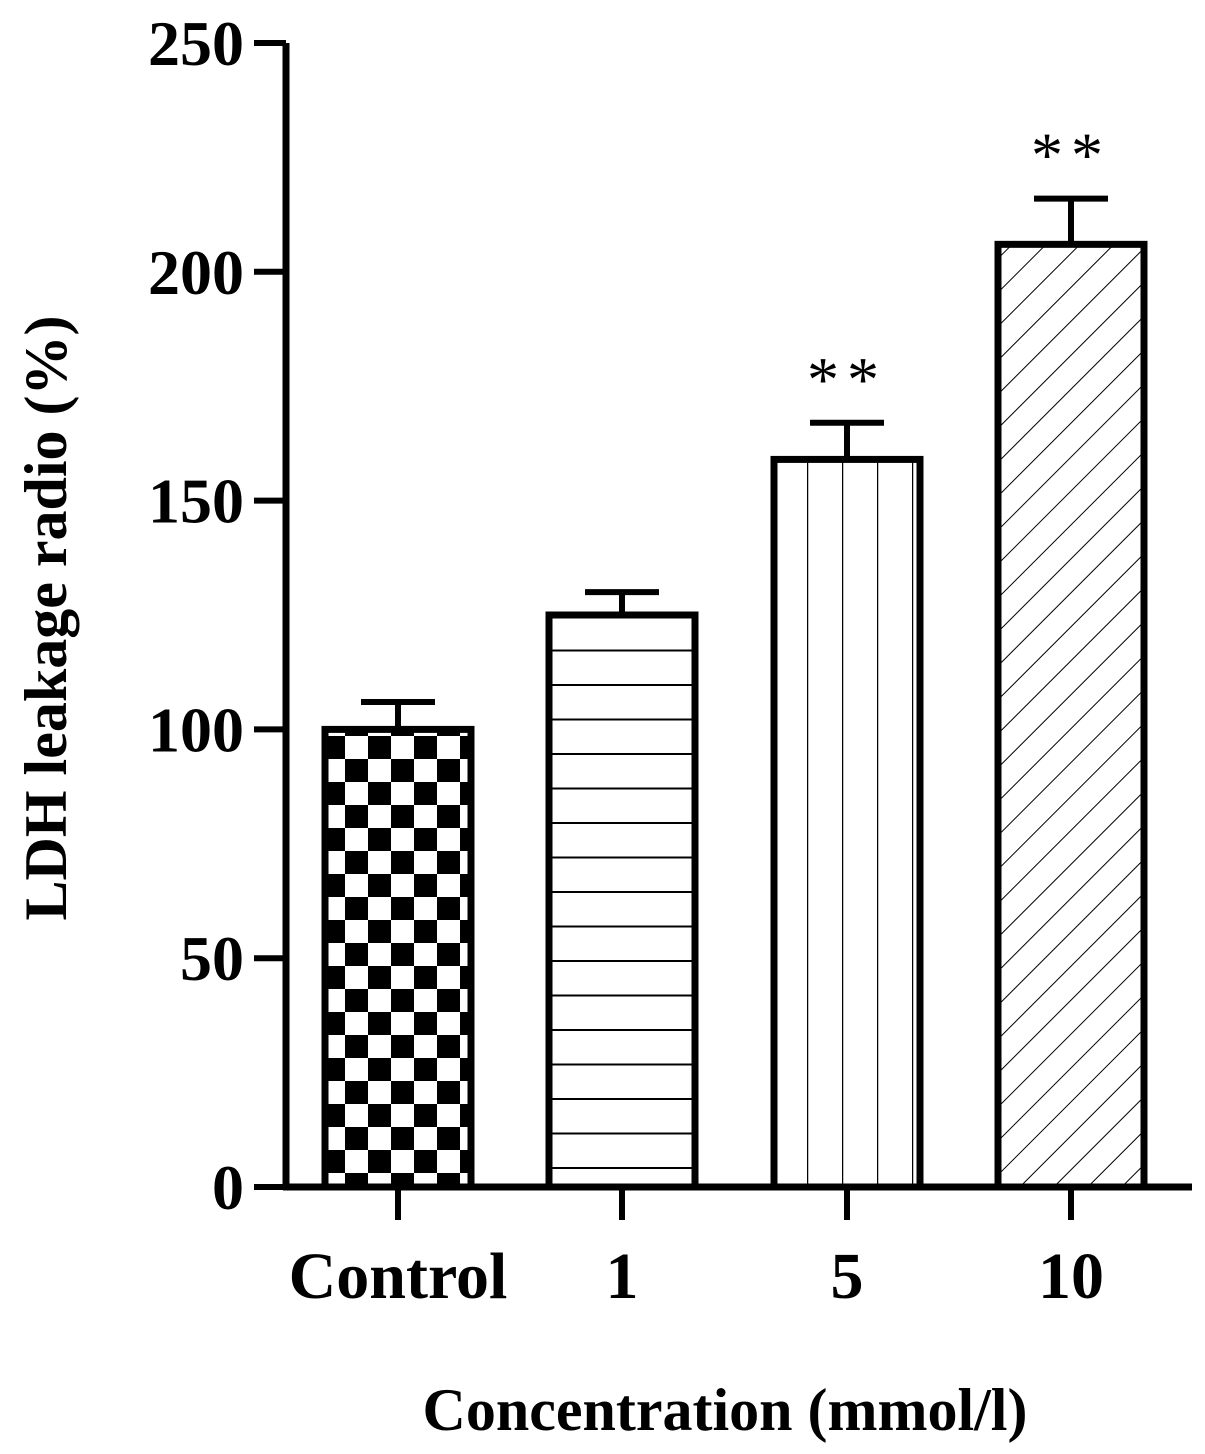  I want to click on y-axis-title: LDH leakage radio (%), so click(46, 618).